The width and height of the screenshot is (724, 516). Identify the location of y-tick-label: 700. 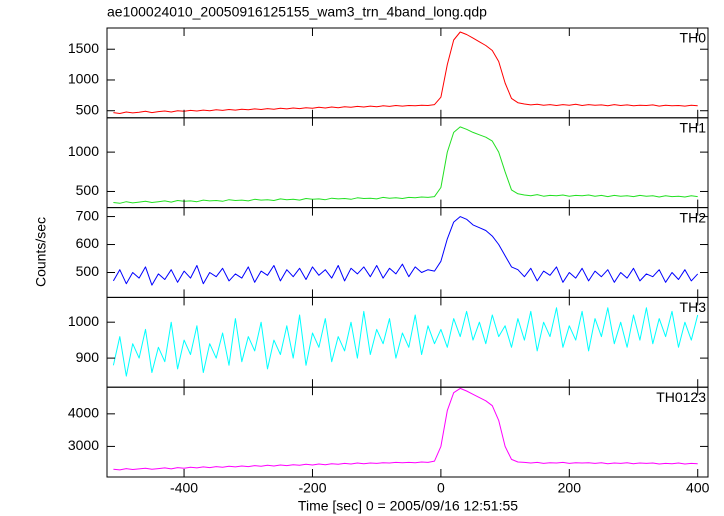
(88, 215).